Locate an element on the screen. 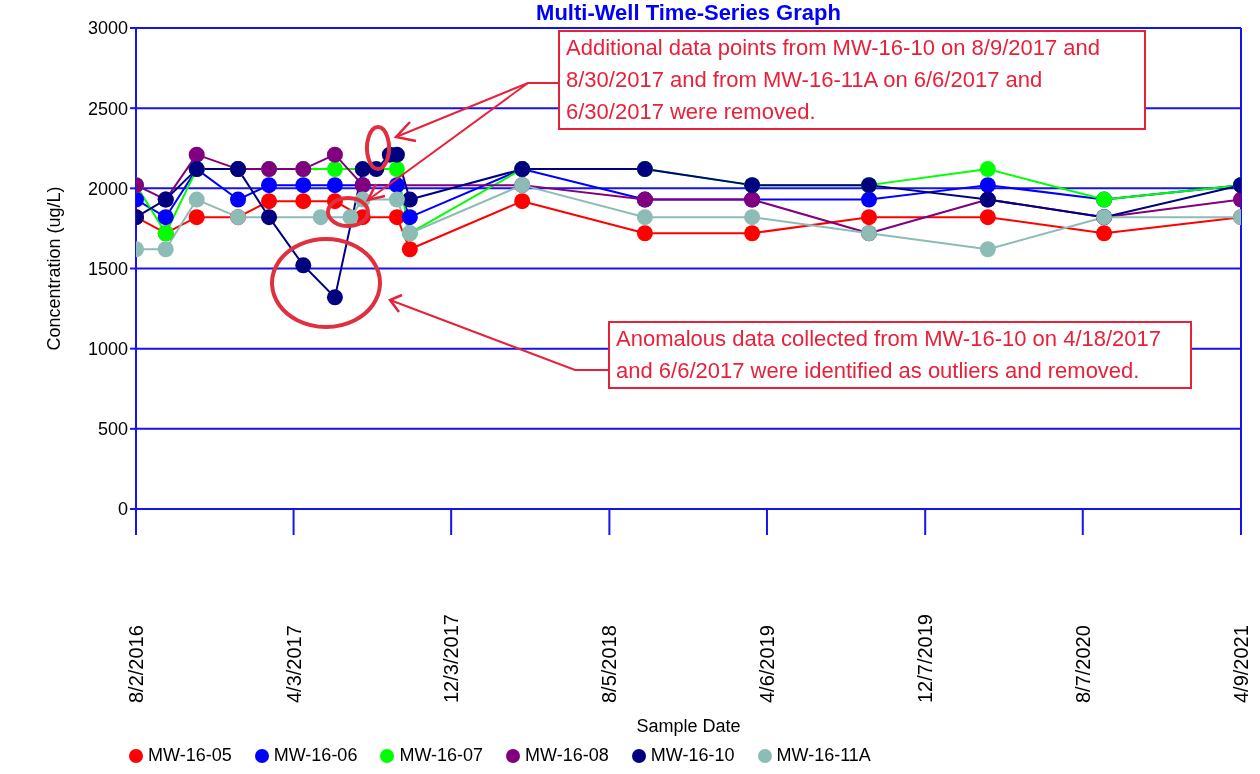 This screenshot has width=1260, height=774. x-tick-label: 12/3/2017 is located at coordinates (451, 658).